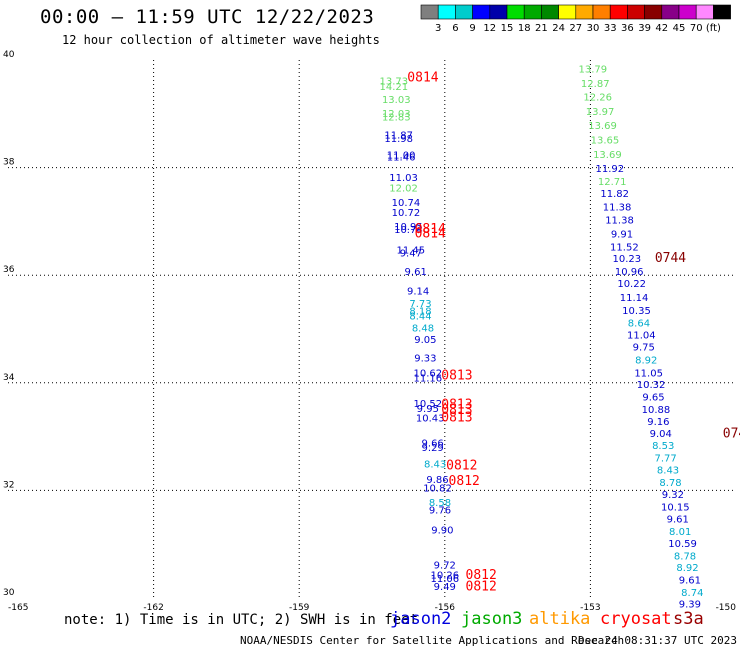  What do you see at coordinates (663, 446) in the screenshot?
I see `wave-height-value: 8.53` at bounding box center [663, 446].